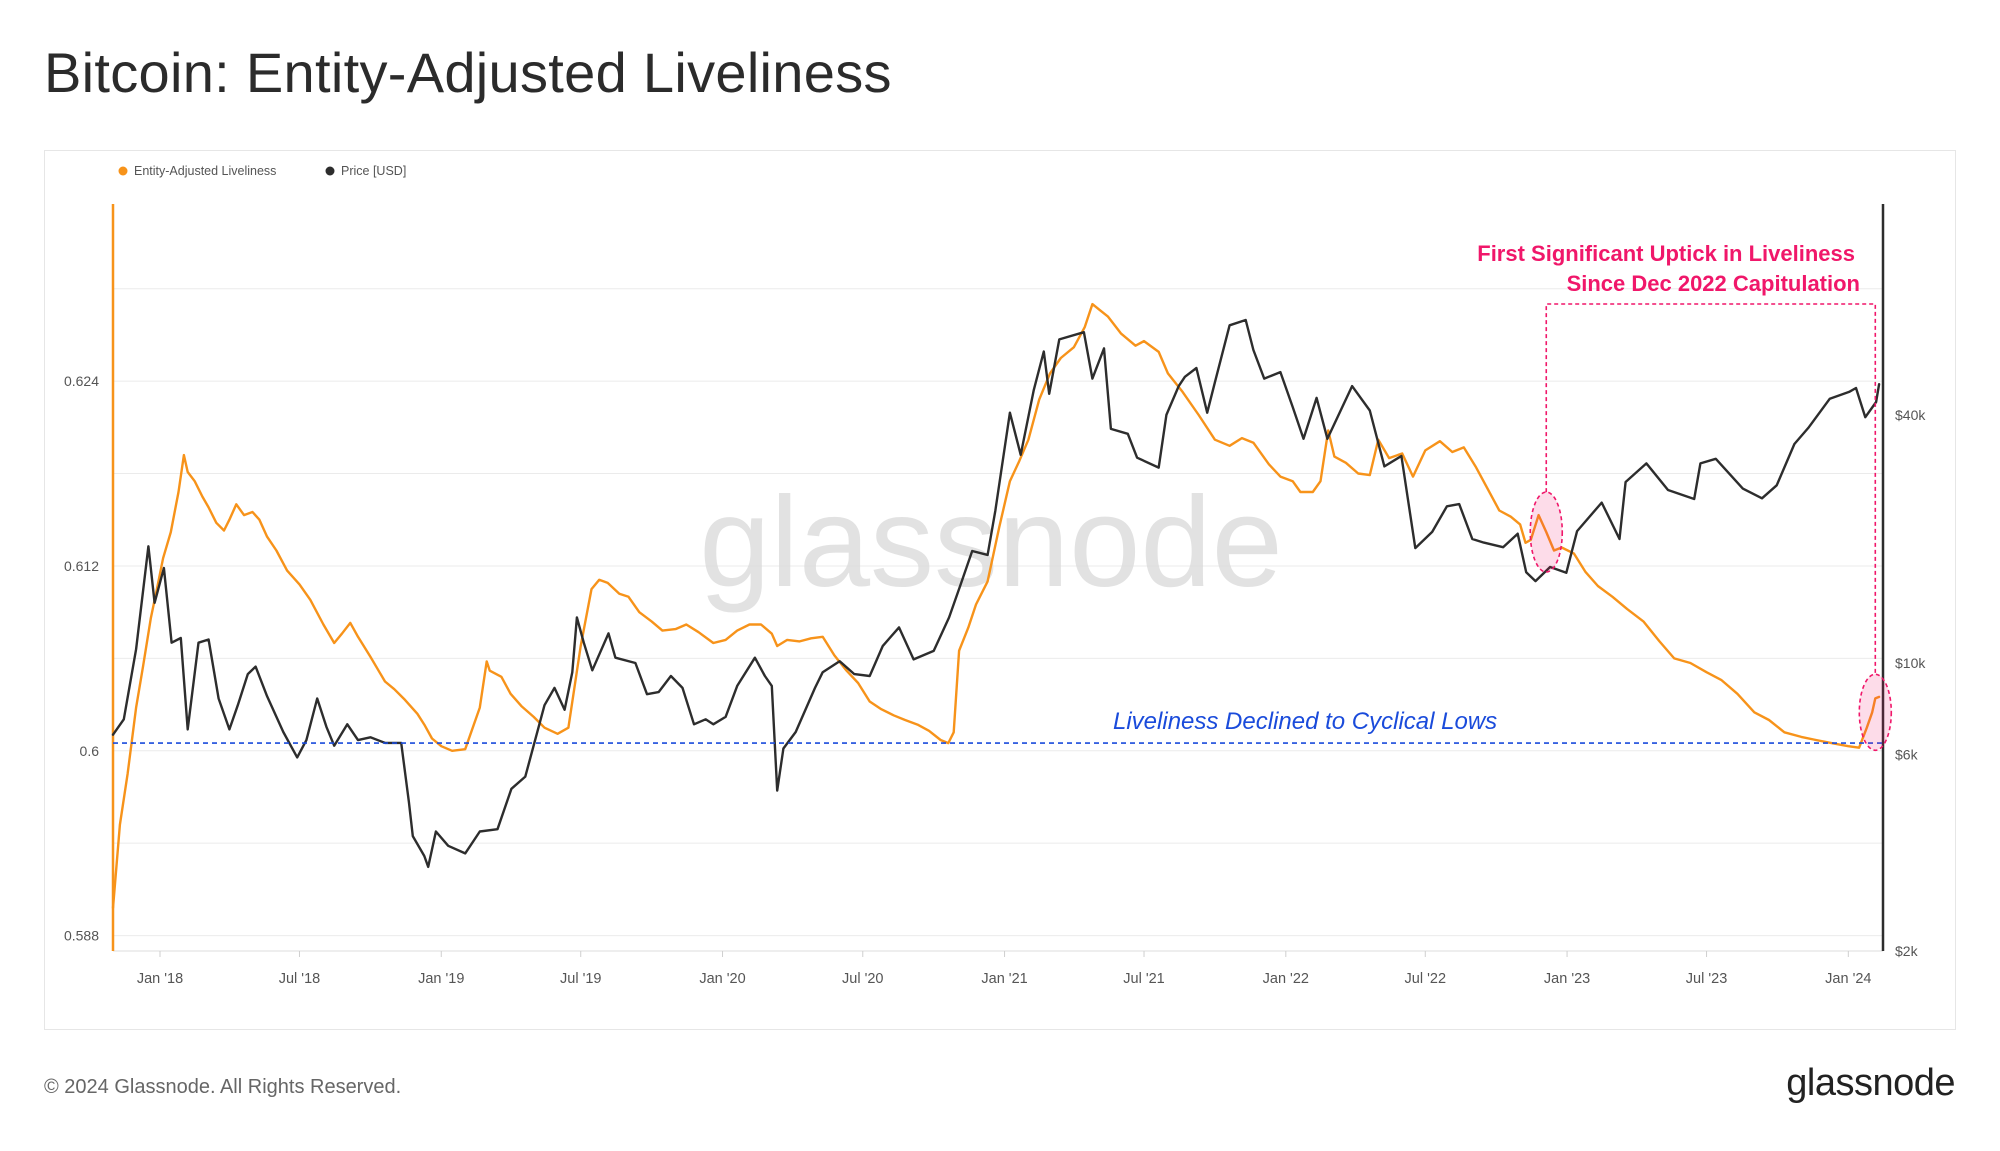 Image resolution: width=2000 pixels, height=1151 pixels. I want to click on x-tick-label: Jul '22, so click(1425, 979).